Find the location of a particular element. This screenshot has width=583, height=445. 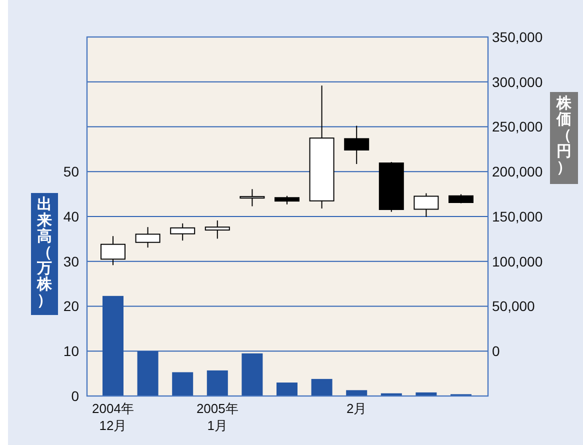

y2-tick-label: 50,000 is located at coordinates (514, 306).